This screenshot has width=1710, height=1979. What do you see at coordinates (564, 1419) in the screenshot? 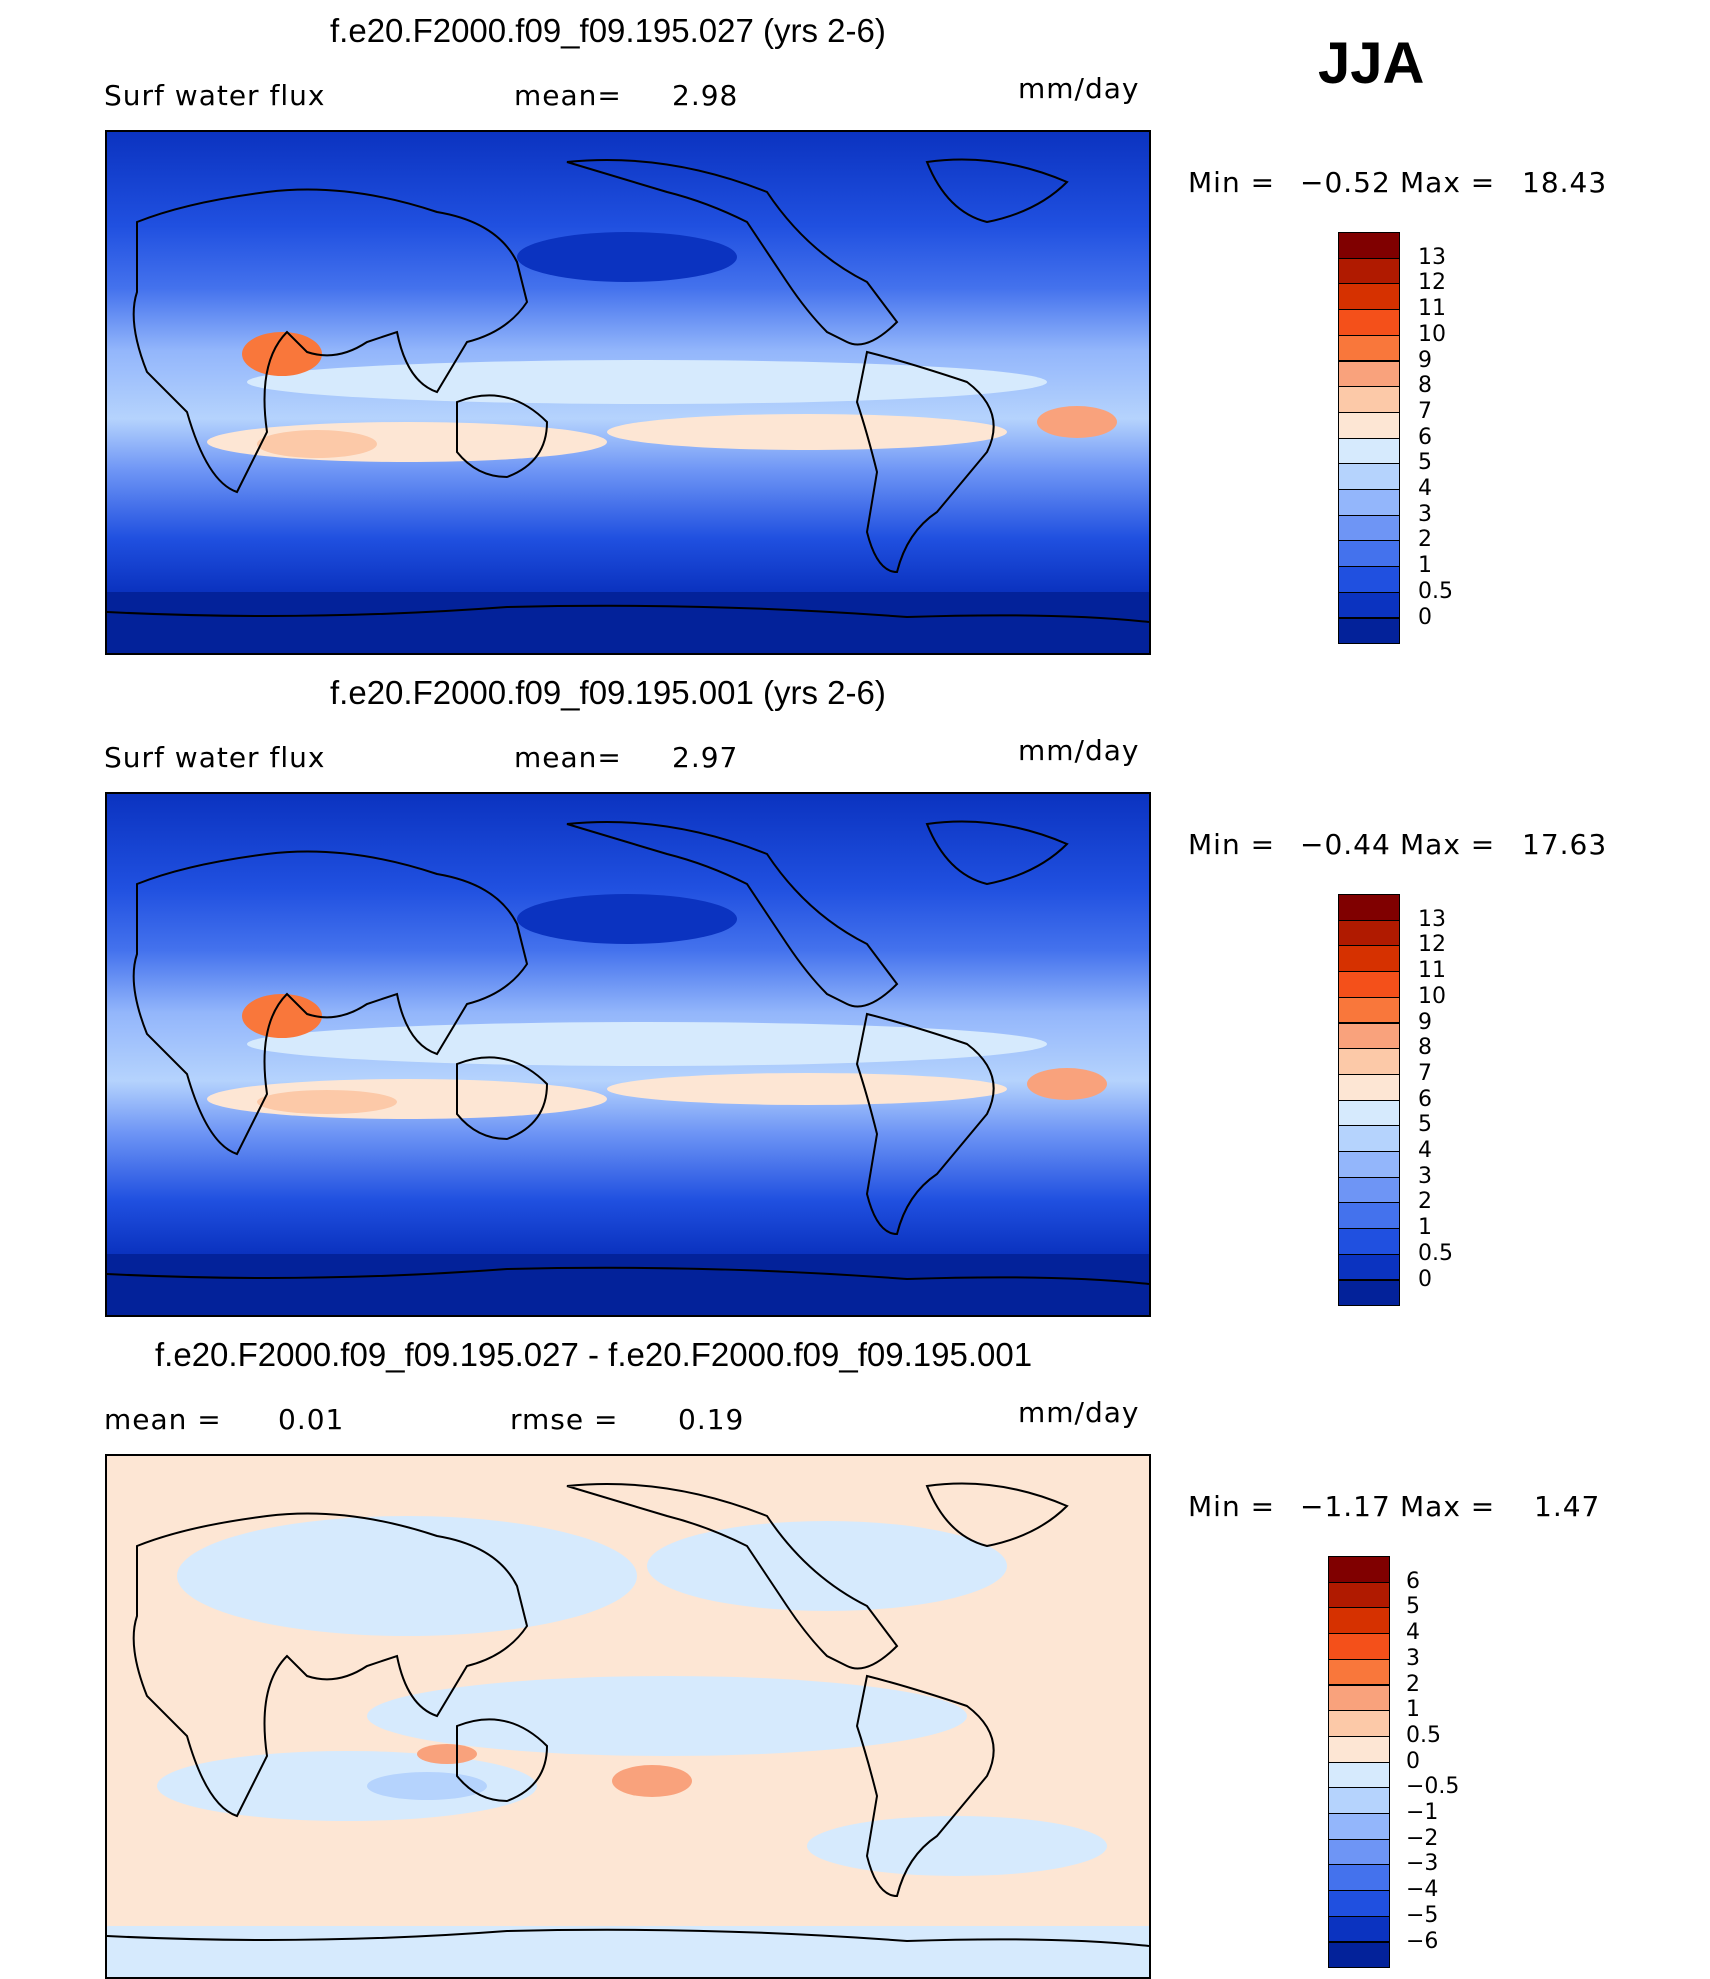
I see `panel3-rmse-label: rmse =` at bounding box center [564, 1419].